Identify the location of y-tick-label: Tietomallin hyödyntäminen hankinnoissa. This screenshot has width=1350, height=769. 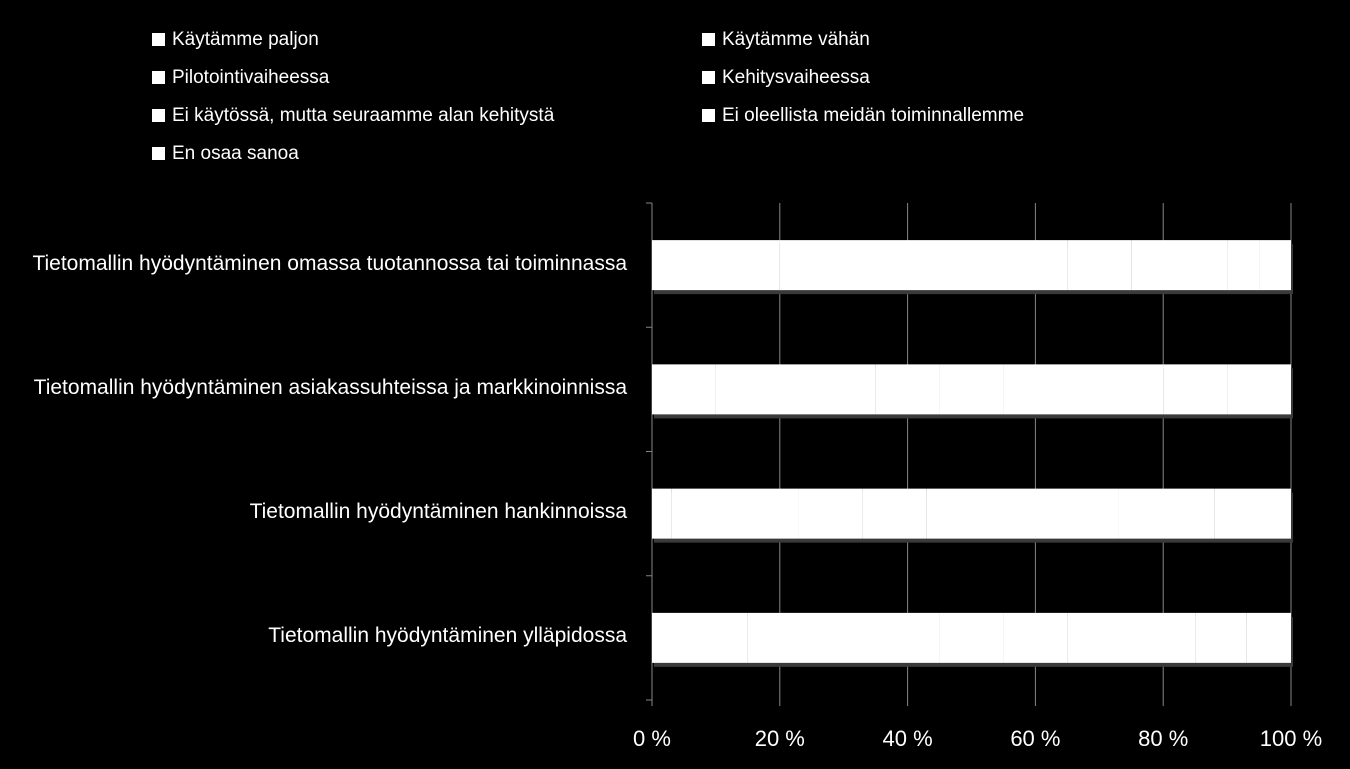
(438, 512).